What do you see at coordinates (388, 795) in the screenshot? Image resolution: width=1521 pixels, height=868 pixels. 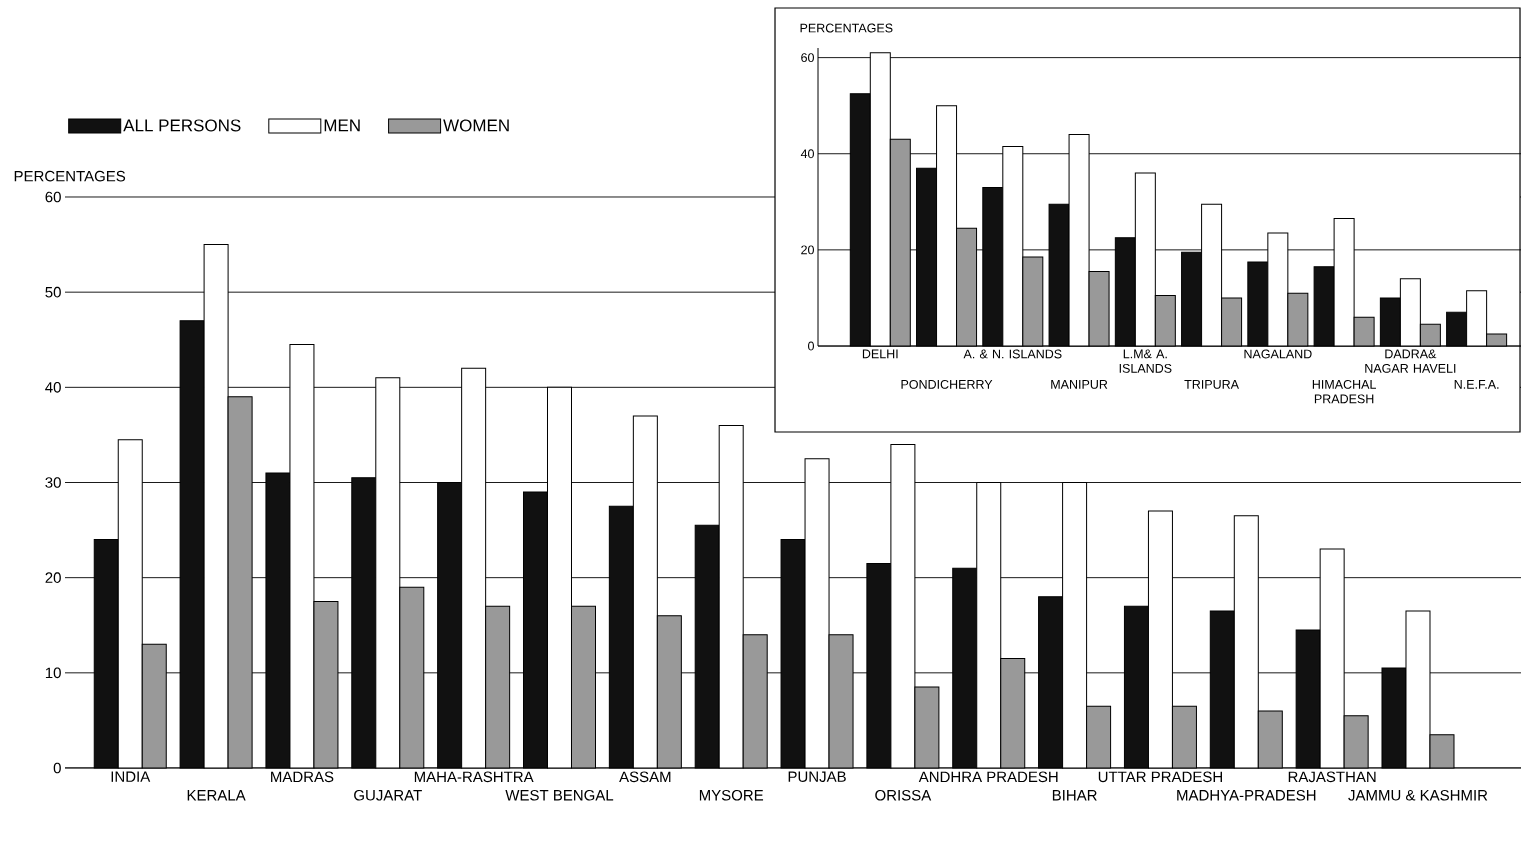 I see `x-tick-label: GUJARAT` at bounding box center [388, 795].